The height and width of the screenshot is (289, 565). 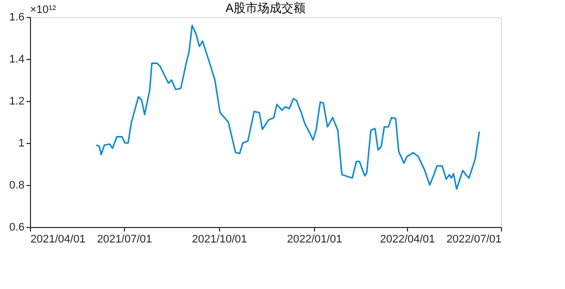 I want to click on x-tick-label: 2021/04/01, so click(x=58, y=240).